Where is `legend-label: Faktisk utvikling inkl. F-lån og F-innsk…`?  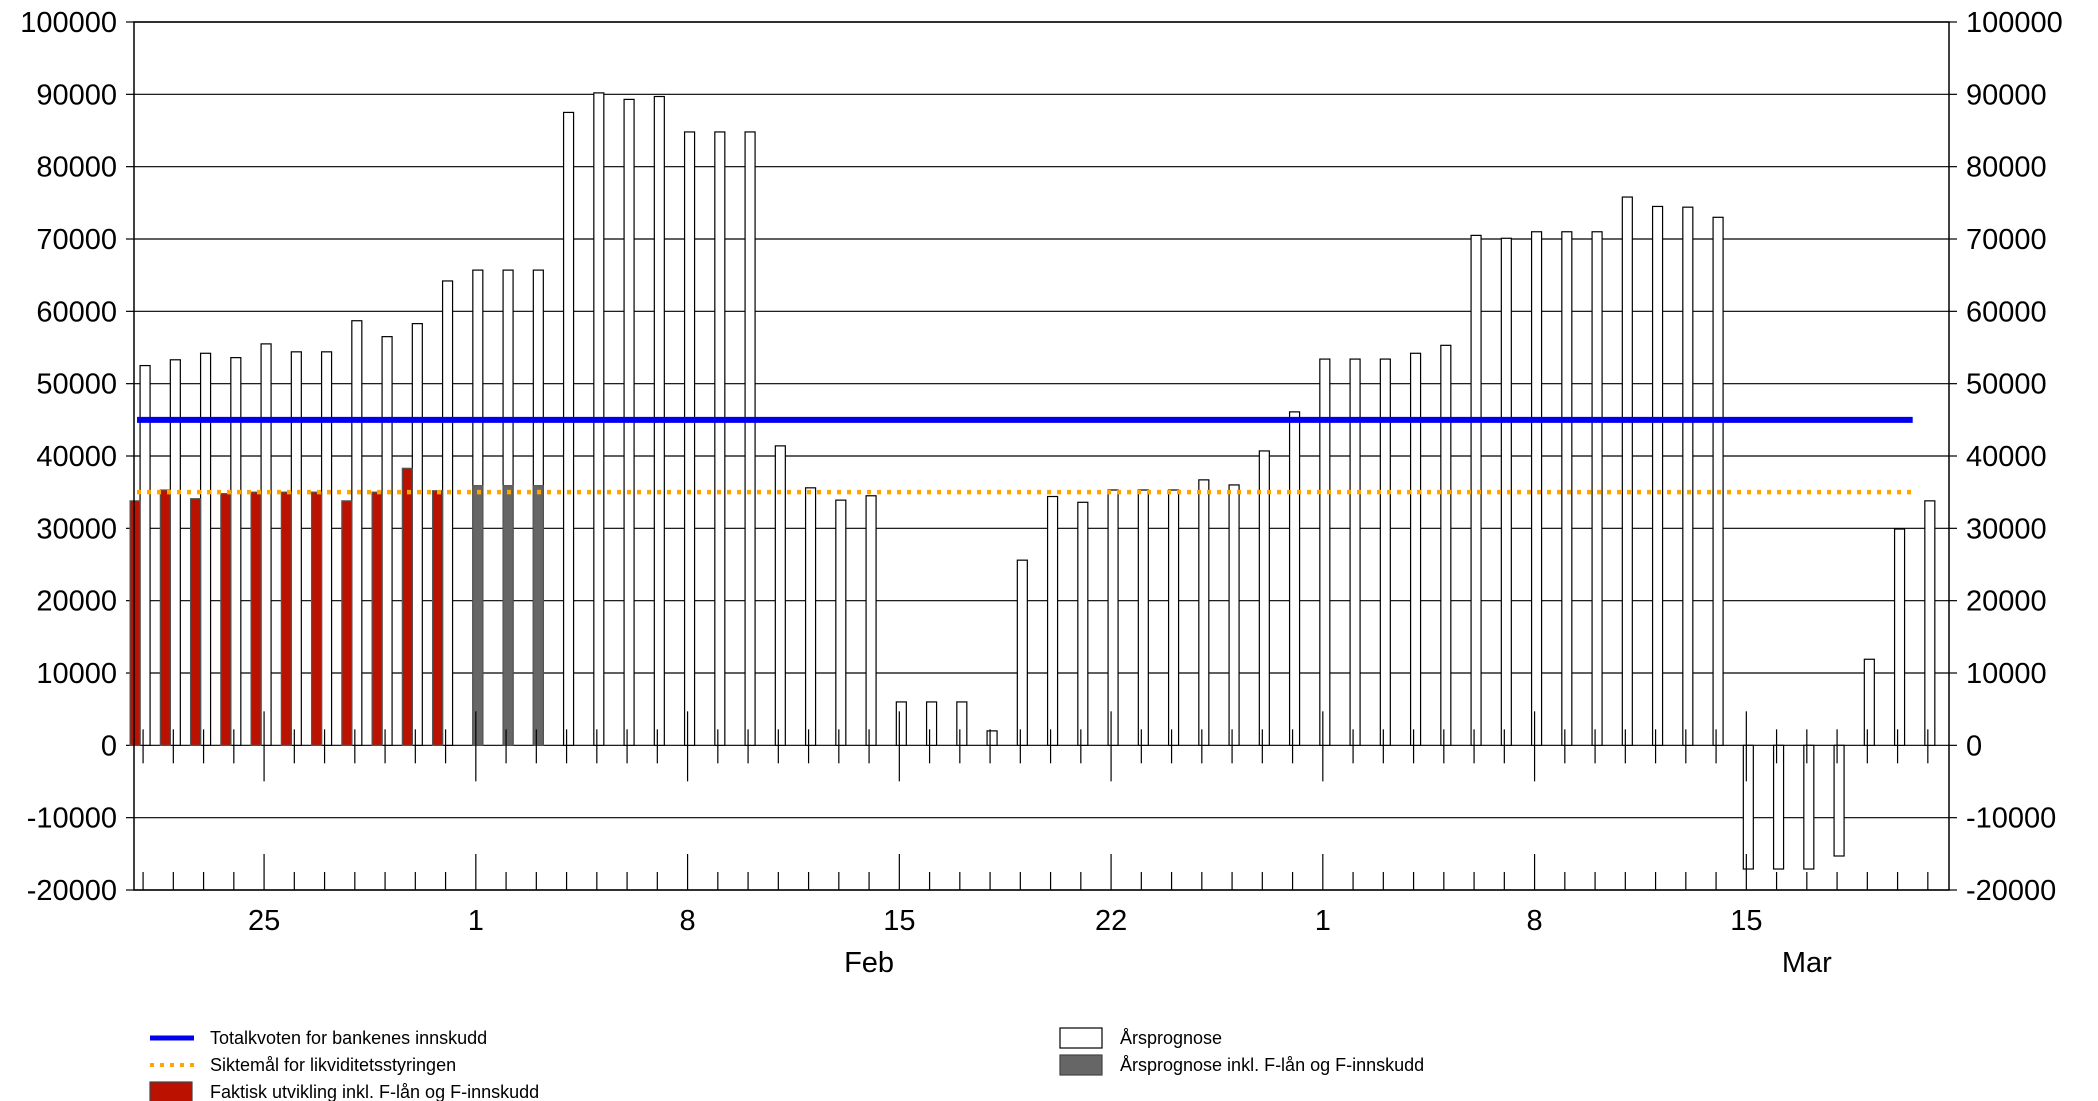
legend-label: Faktisk utvikling inkl. F-lån og F-innsk… is located at coordinates (374, 1091).